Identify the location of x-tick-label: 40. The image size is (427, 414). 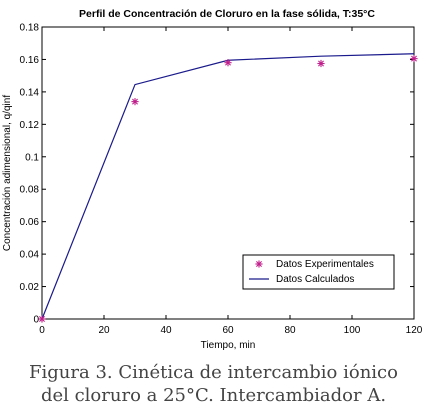
(166, 330).